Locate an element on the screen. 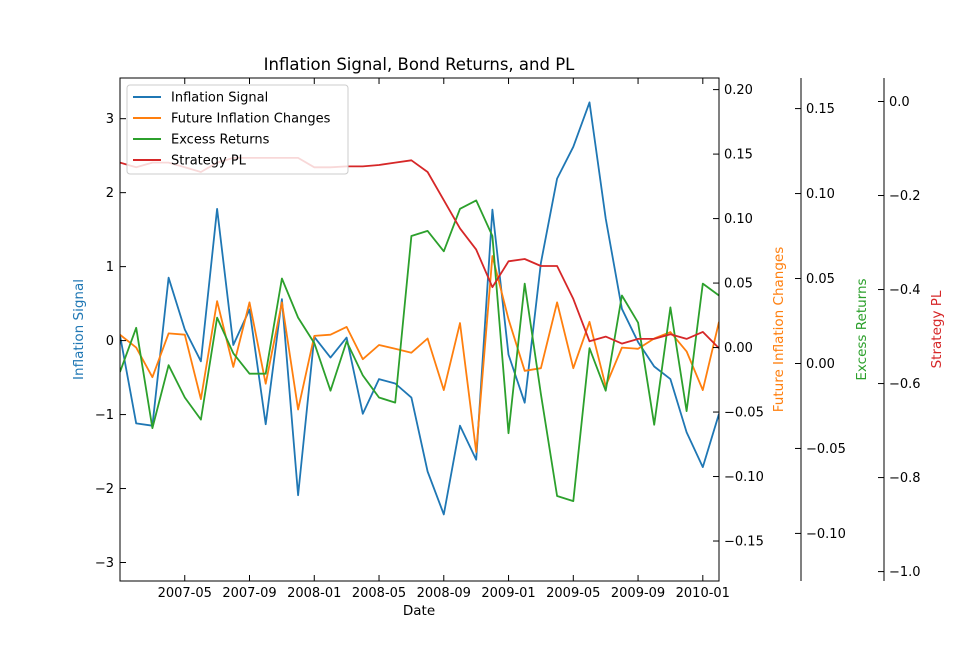  y-tick-label-excess: 0.10 is located at coordinates (820, 194).